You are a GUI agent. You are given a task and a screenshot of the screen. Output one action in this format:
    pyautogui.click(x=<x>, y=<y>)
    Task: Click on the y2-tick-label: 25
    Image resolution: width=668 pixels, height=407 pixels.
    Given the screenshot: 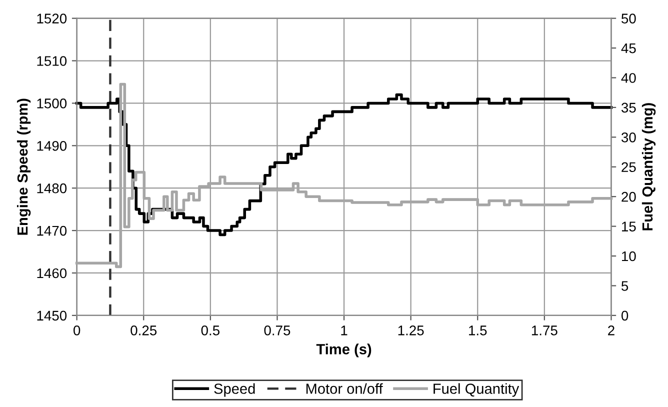 What is the action you would take?
    pyautogui.click(x=629, y=167)
    